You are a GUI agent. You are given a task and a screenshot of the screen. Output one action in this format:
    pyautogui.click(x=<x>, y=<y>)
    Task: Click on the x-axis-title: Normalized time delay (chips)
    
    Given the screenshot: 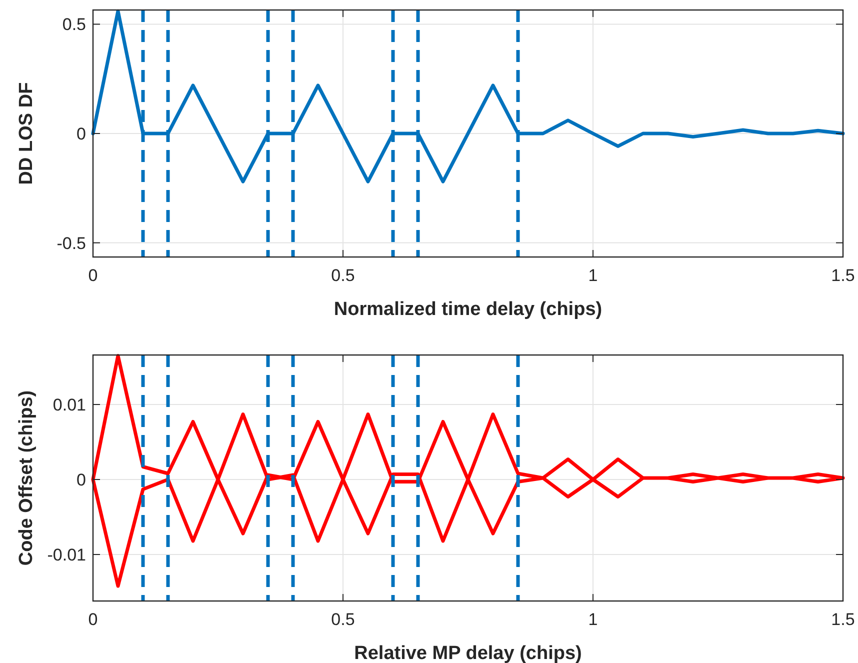 What is the action you would take?
    pyautogui.click(x=468, y=309)
    